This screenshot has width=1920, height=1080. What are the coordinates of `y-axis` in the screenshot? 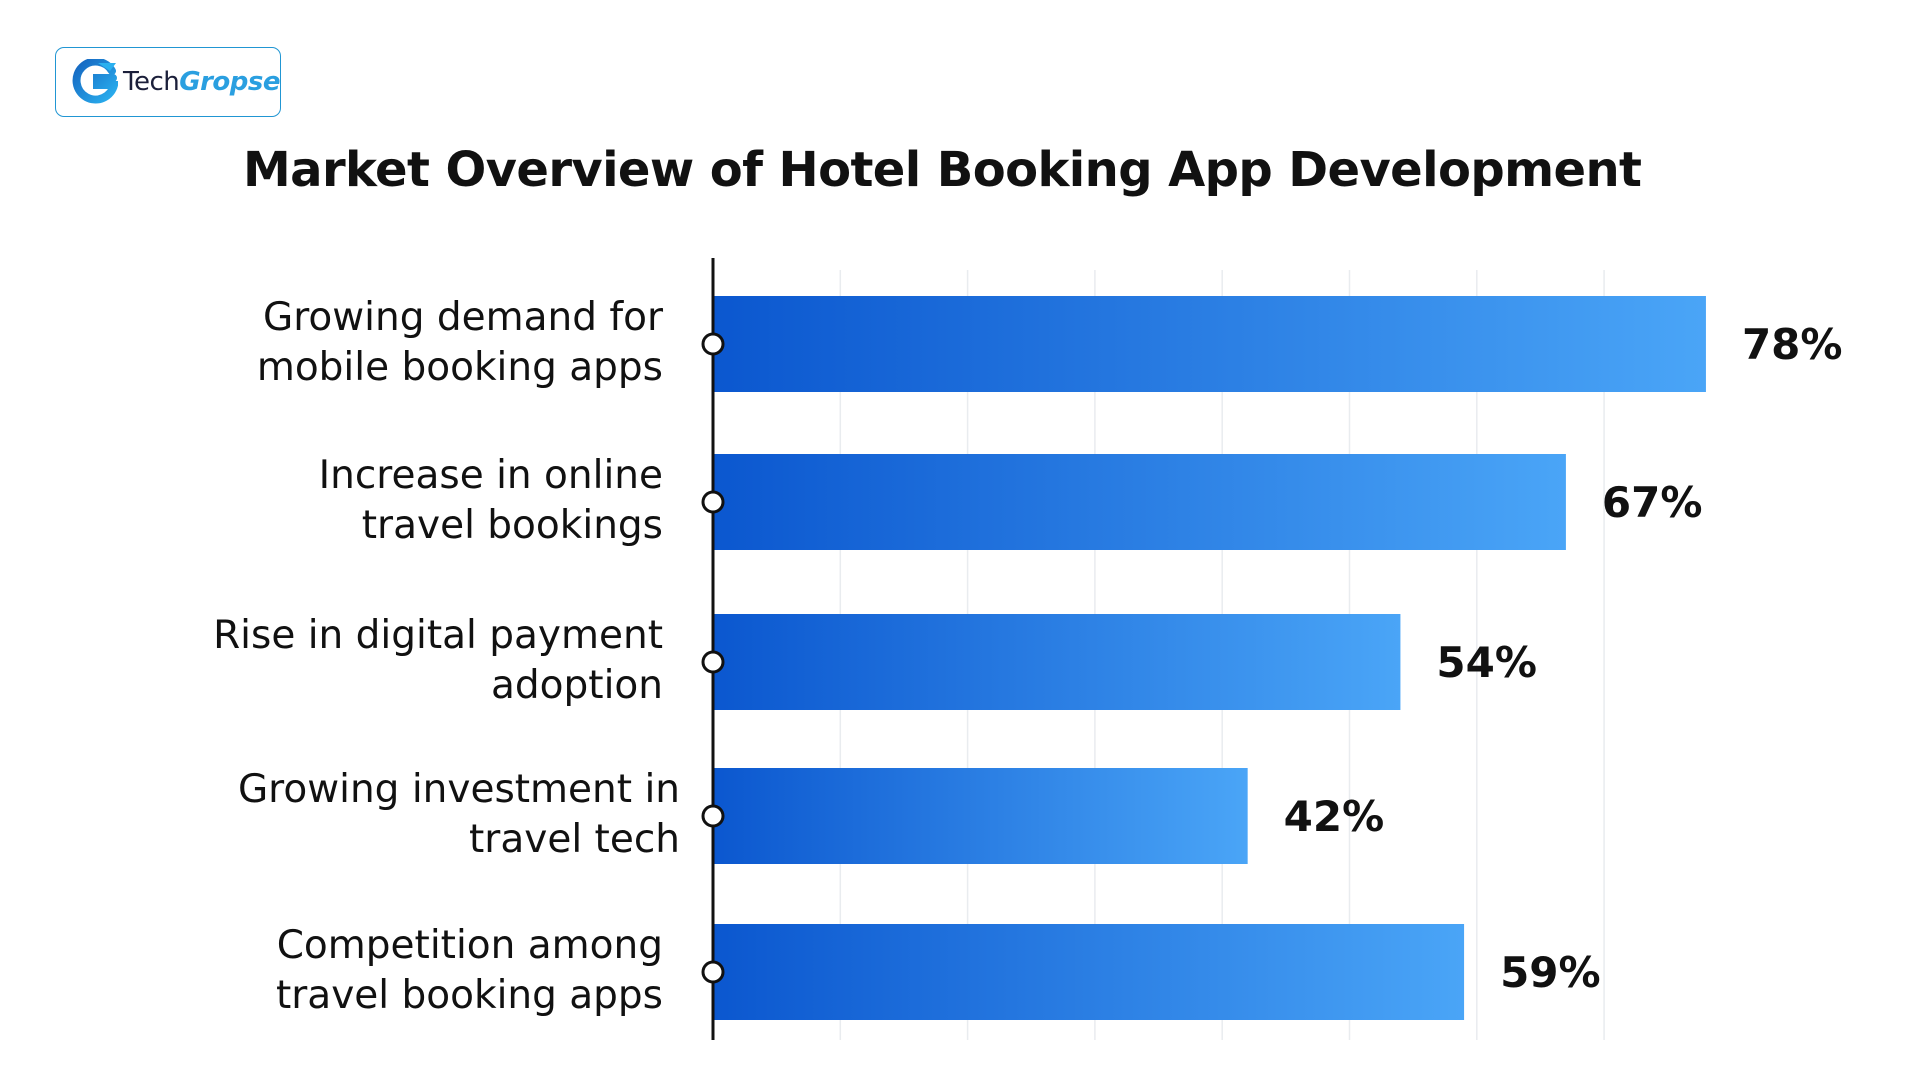 It's located at (713, 649).